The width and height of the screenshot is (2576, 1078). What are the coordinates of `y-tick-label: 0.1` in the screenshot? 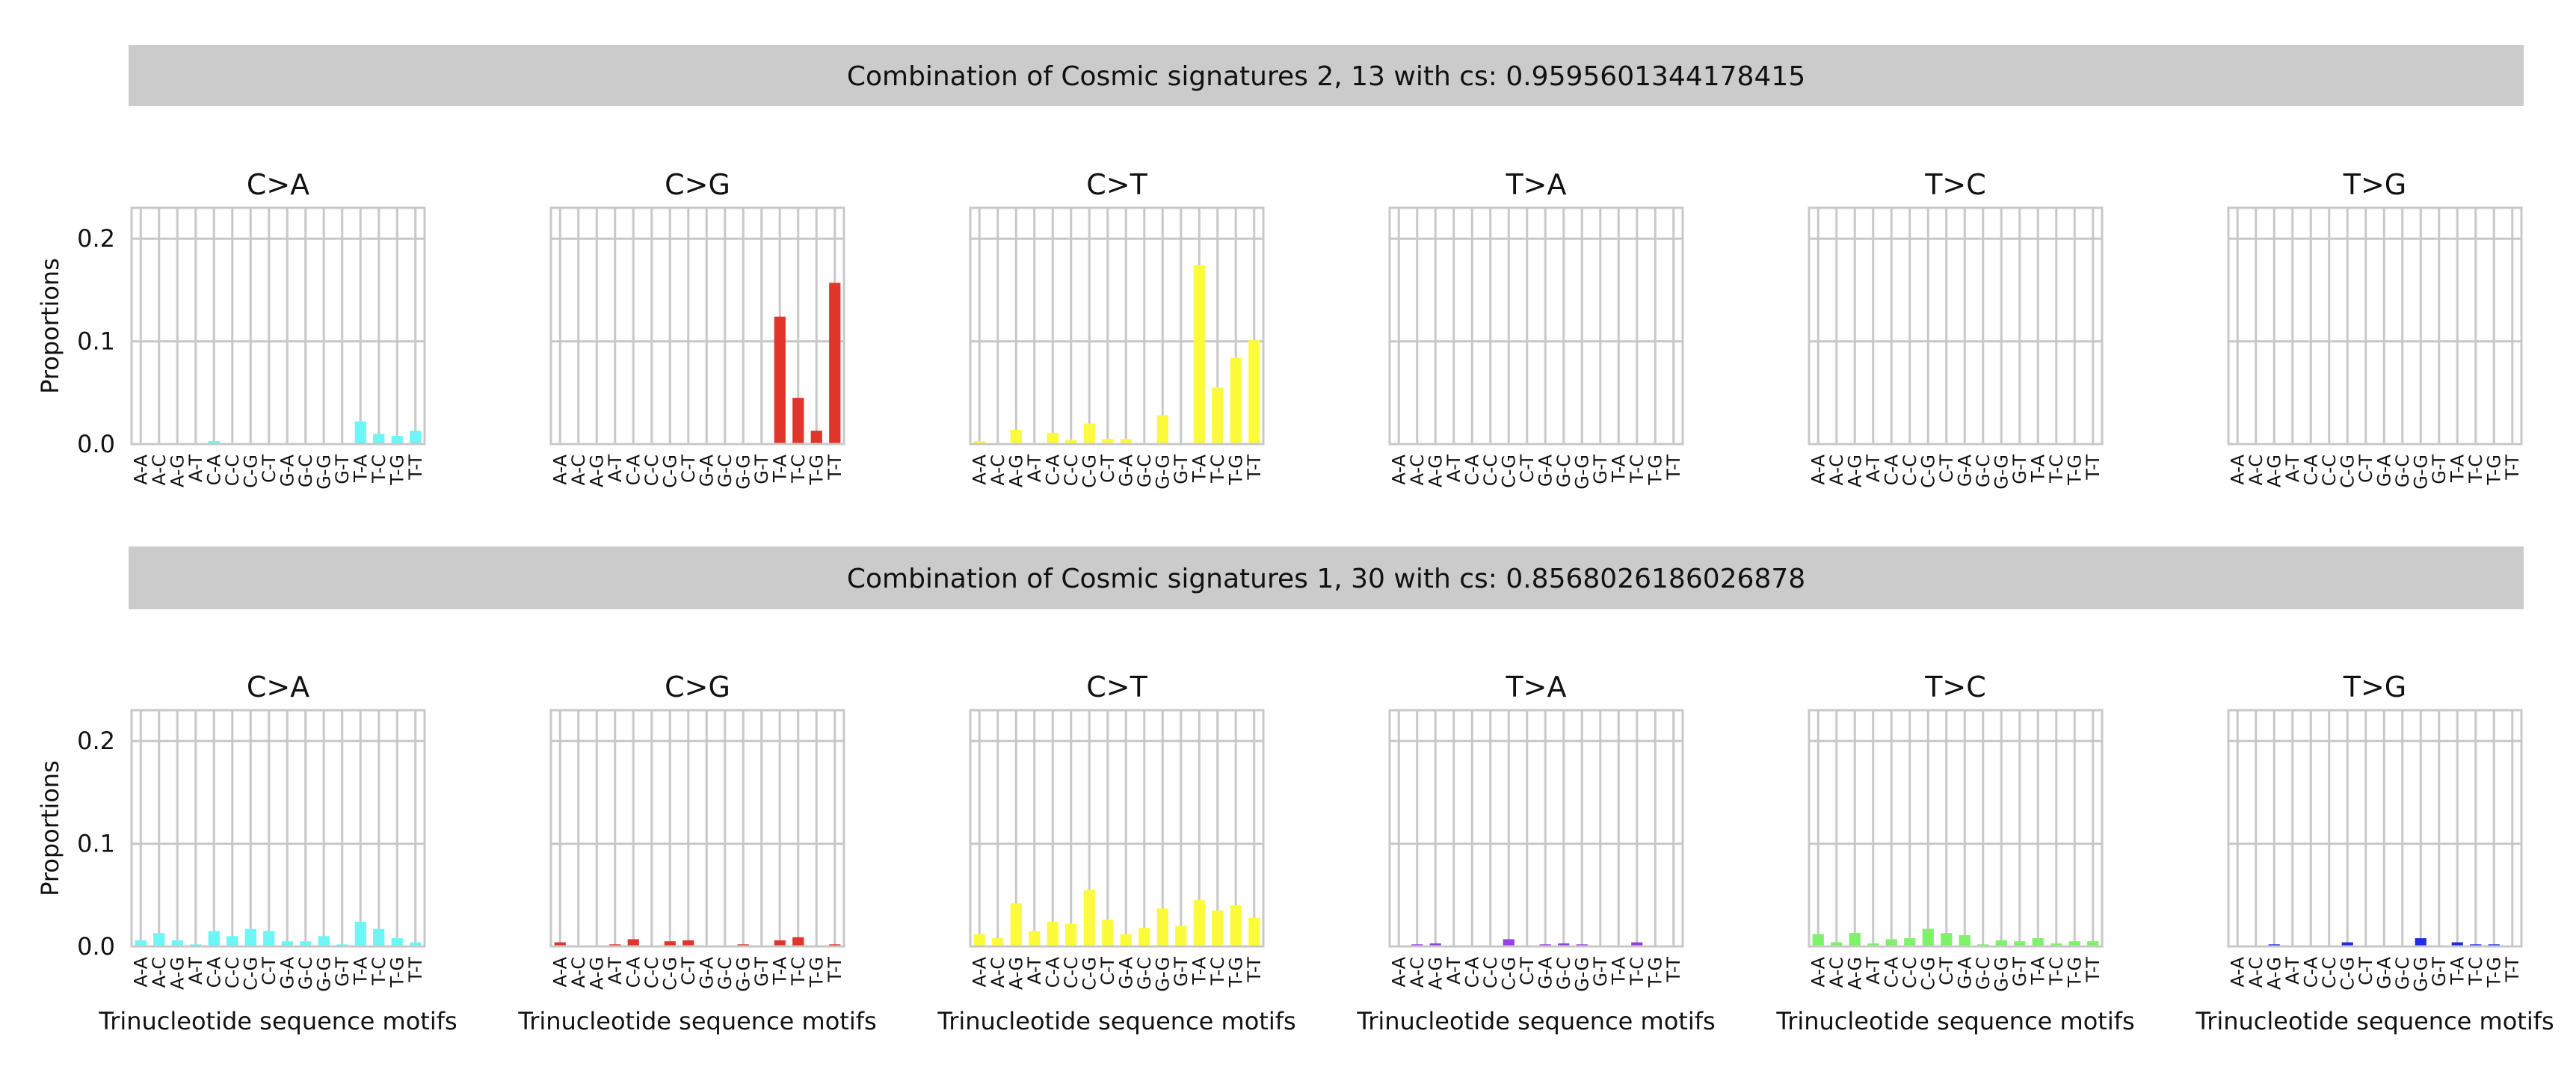 It's located at (96, 844).